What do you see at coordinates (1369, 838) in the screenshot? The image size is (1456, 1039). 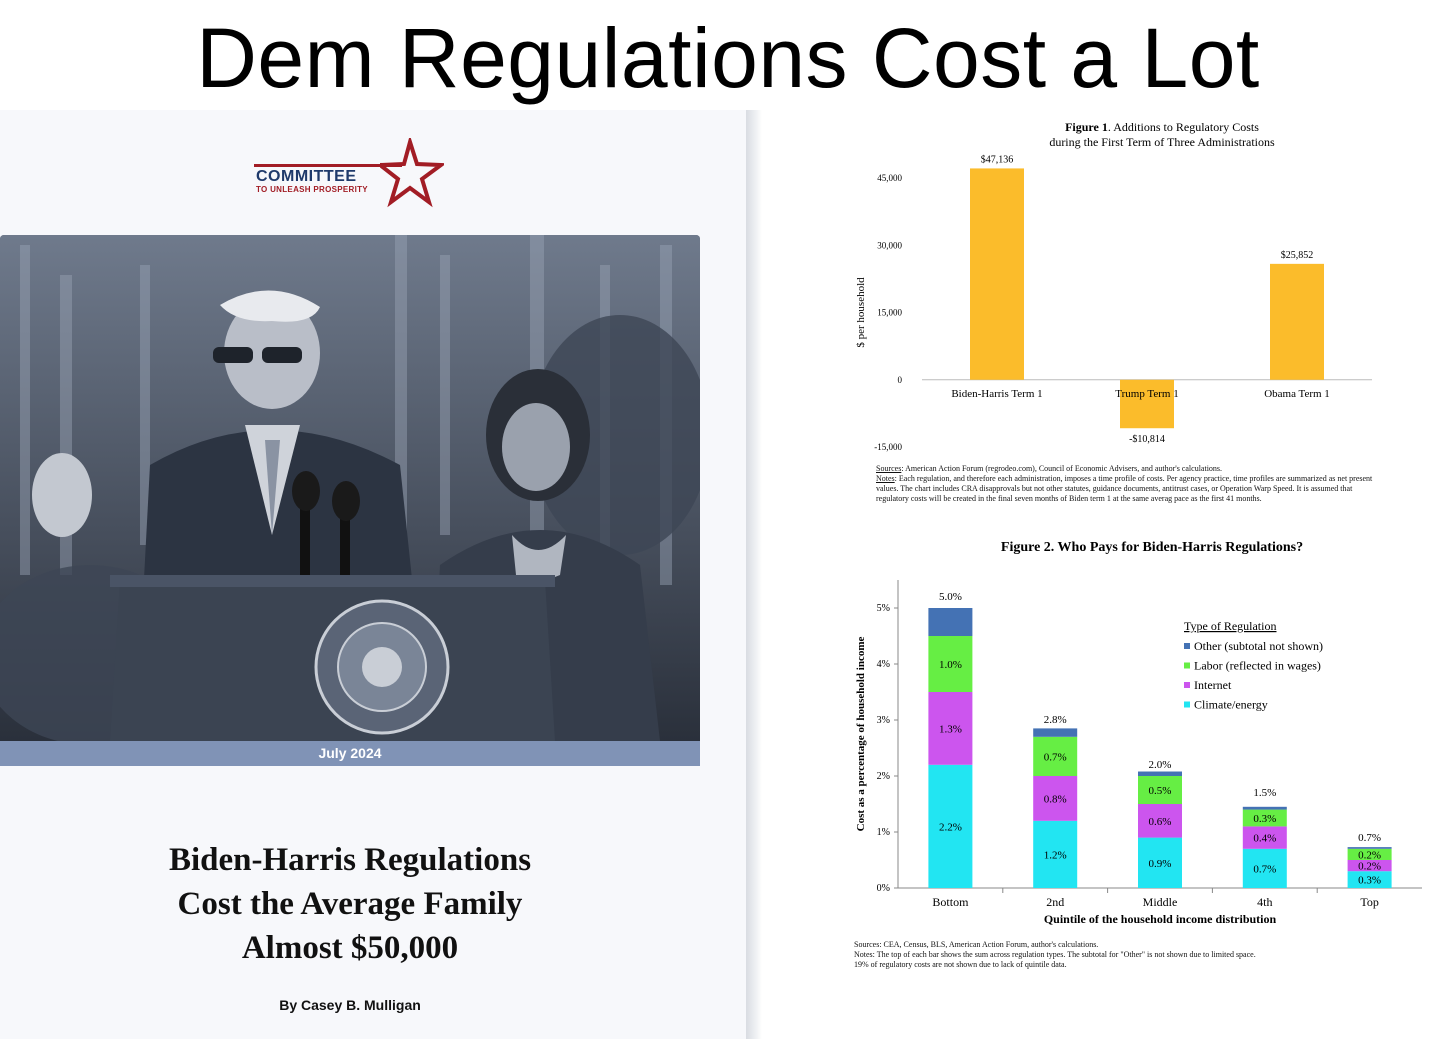 I see `fig2-total-label: 0.7%` at bounding box center [1369, 838].